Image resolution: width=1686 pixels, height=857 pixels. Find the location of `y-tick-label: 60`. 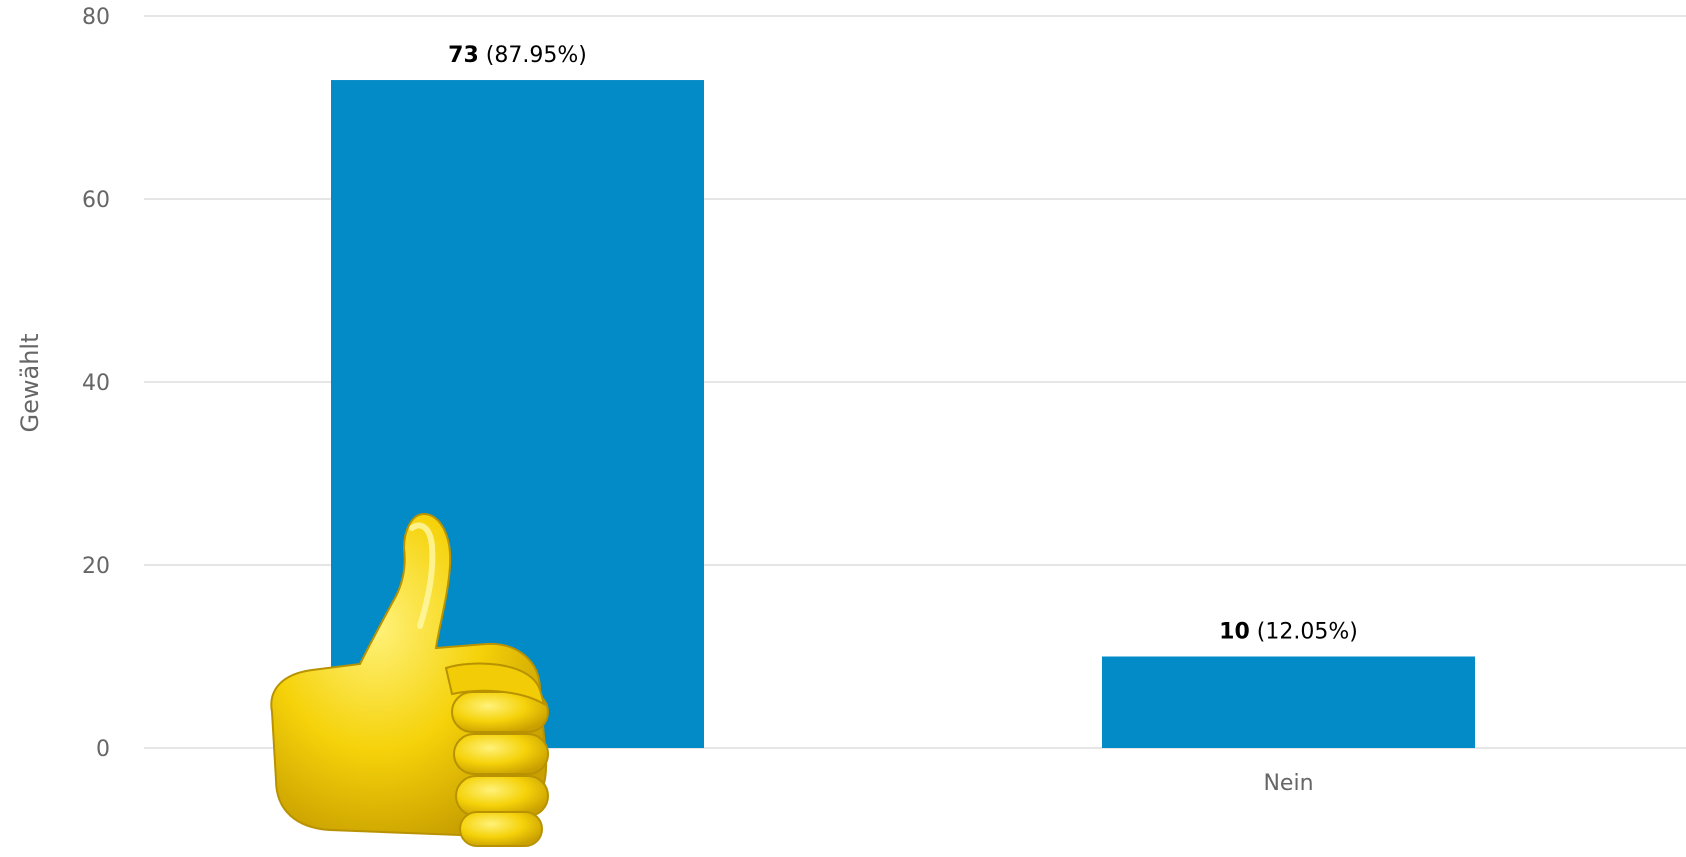

y-tick-label: 60 is located at coordinates (96, 200).